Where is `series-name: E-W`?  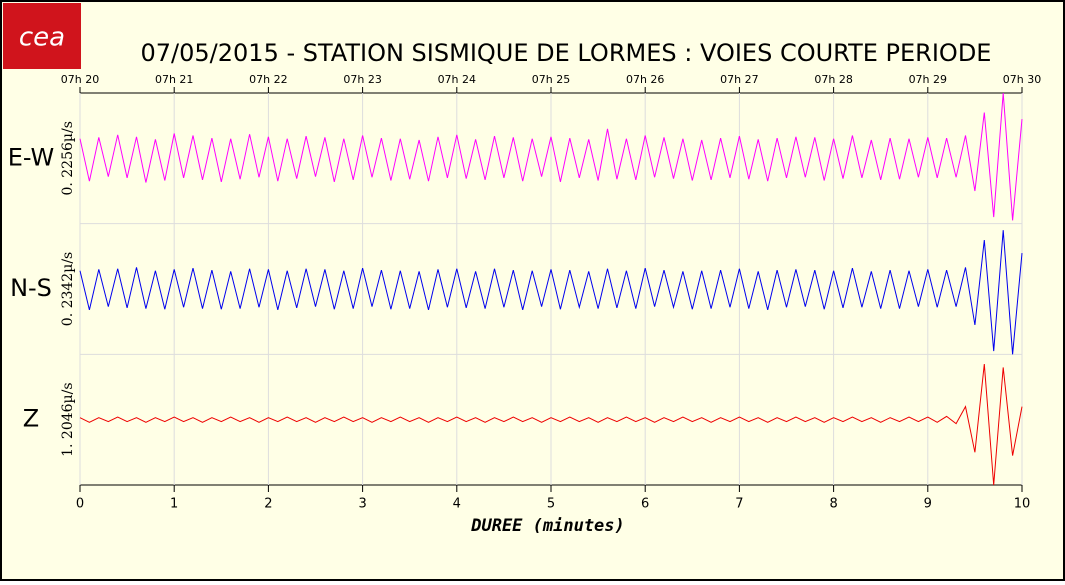
series-name: E-W is located at coordinates (31, 157).